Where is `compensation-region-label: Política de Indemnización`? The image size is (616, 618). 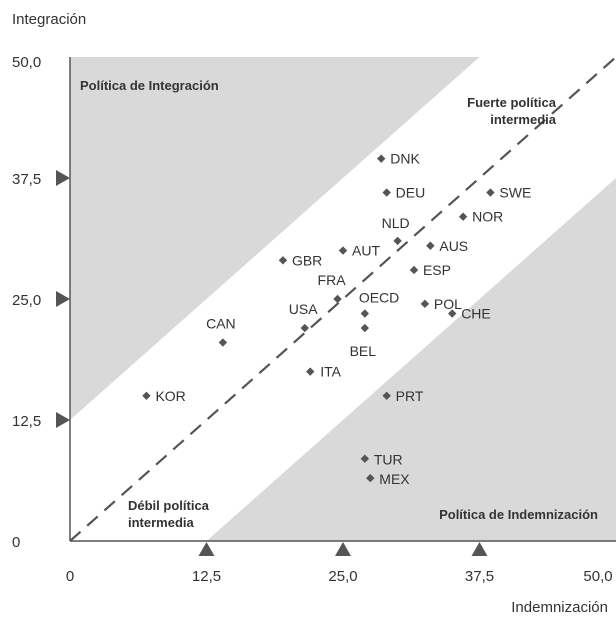
compensation-region-label: Política de Indemnización is located at coordinates (518, 514).